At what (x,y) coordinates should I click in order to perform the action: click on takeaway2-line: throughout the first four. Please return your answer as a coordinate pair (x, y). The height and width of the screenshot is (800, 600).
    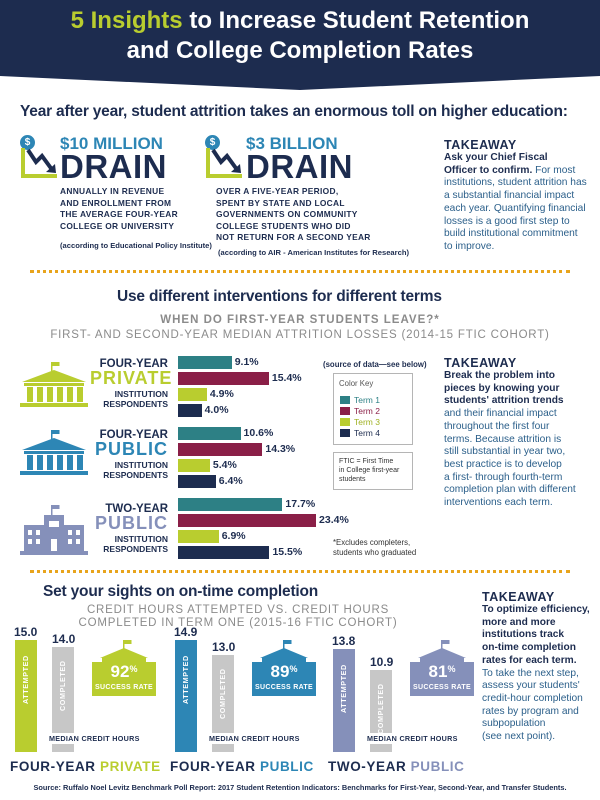
    Looking at the image, I should click on (497, 426).